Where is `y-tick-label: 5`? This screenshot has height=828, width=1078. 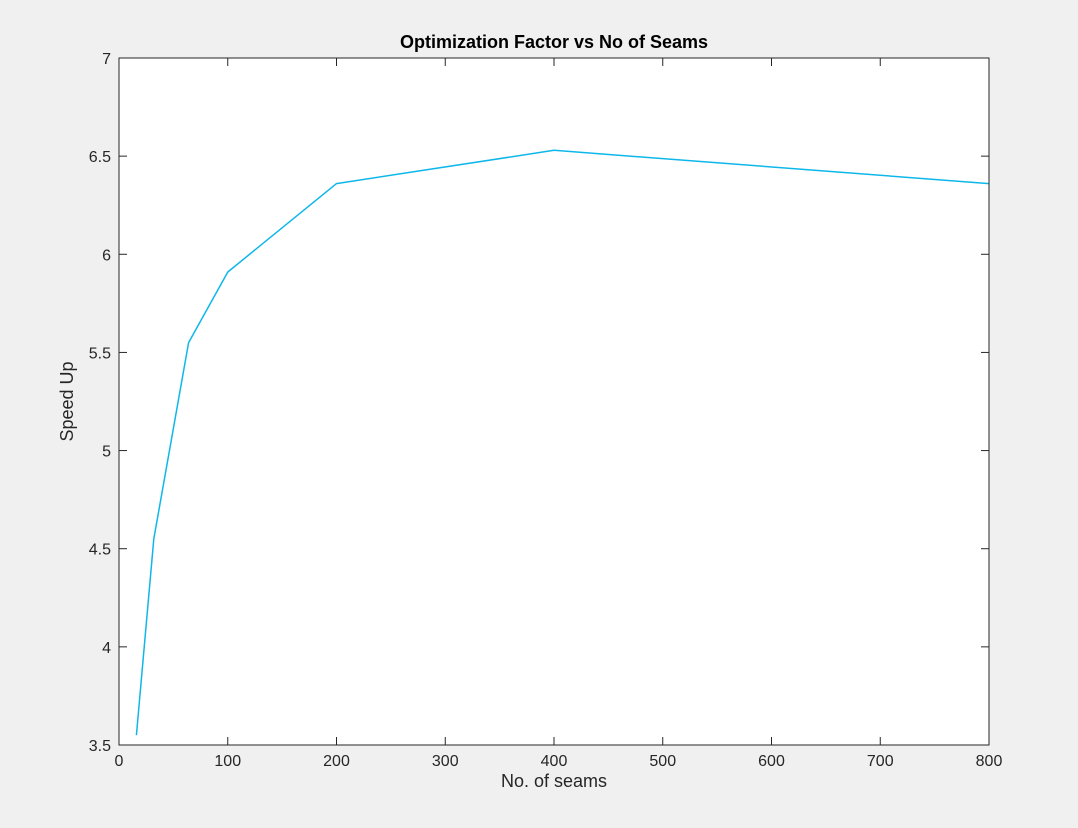
y-tick-label: 5 is located at coordinates (106, 452).